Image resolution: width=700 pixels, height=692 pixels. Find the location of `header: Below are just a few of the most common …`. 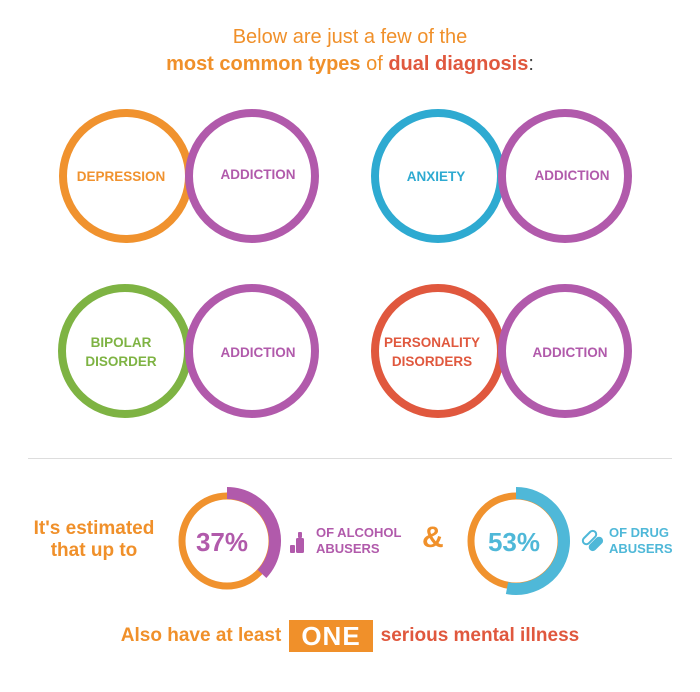

header: Below are just a few of the most common … is located at coordinates (350, 51).